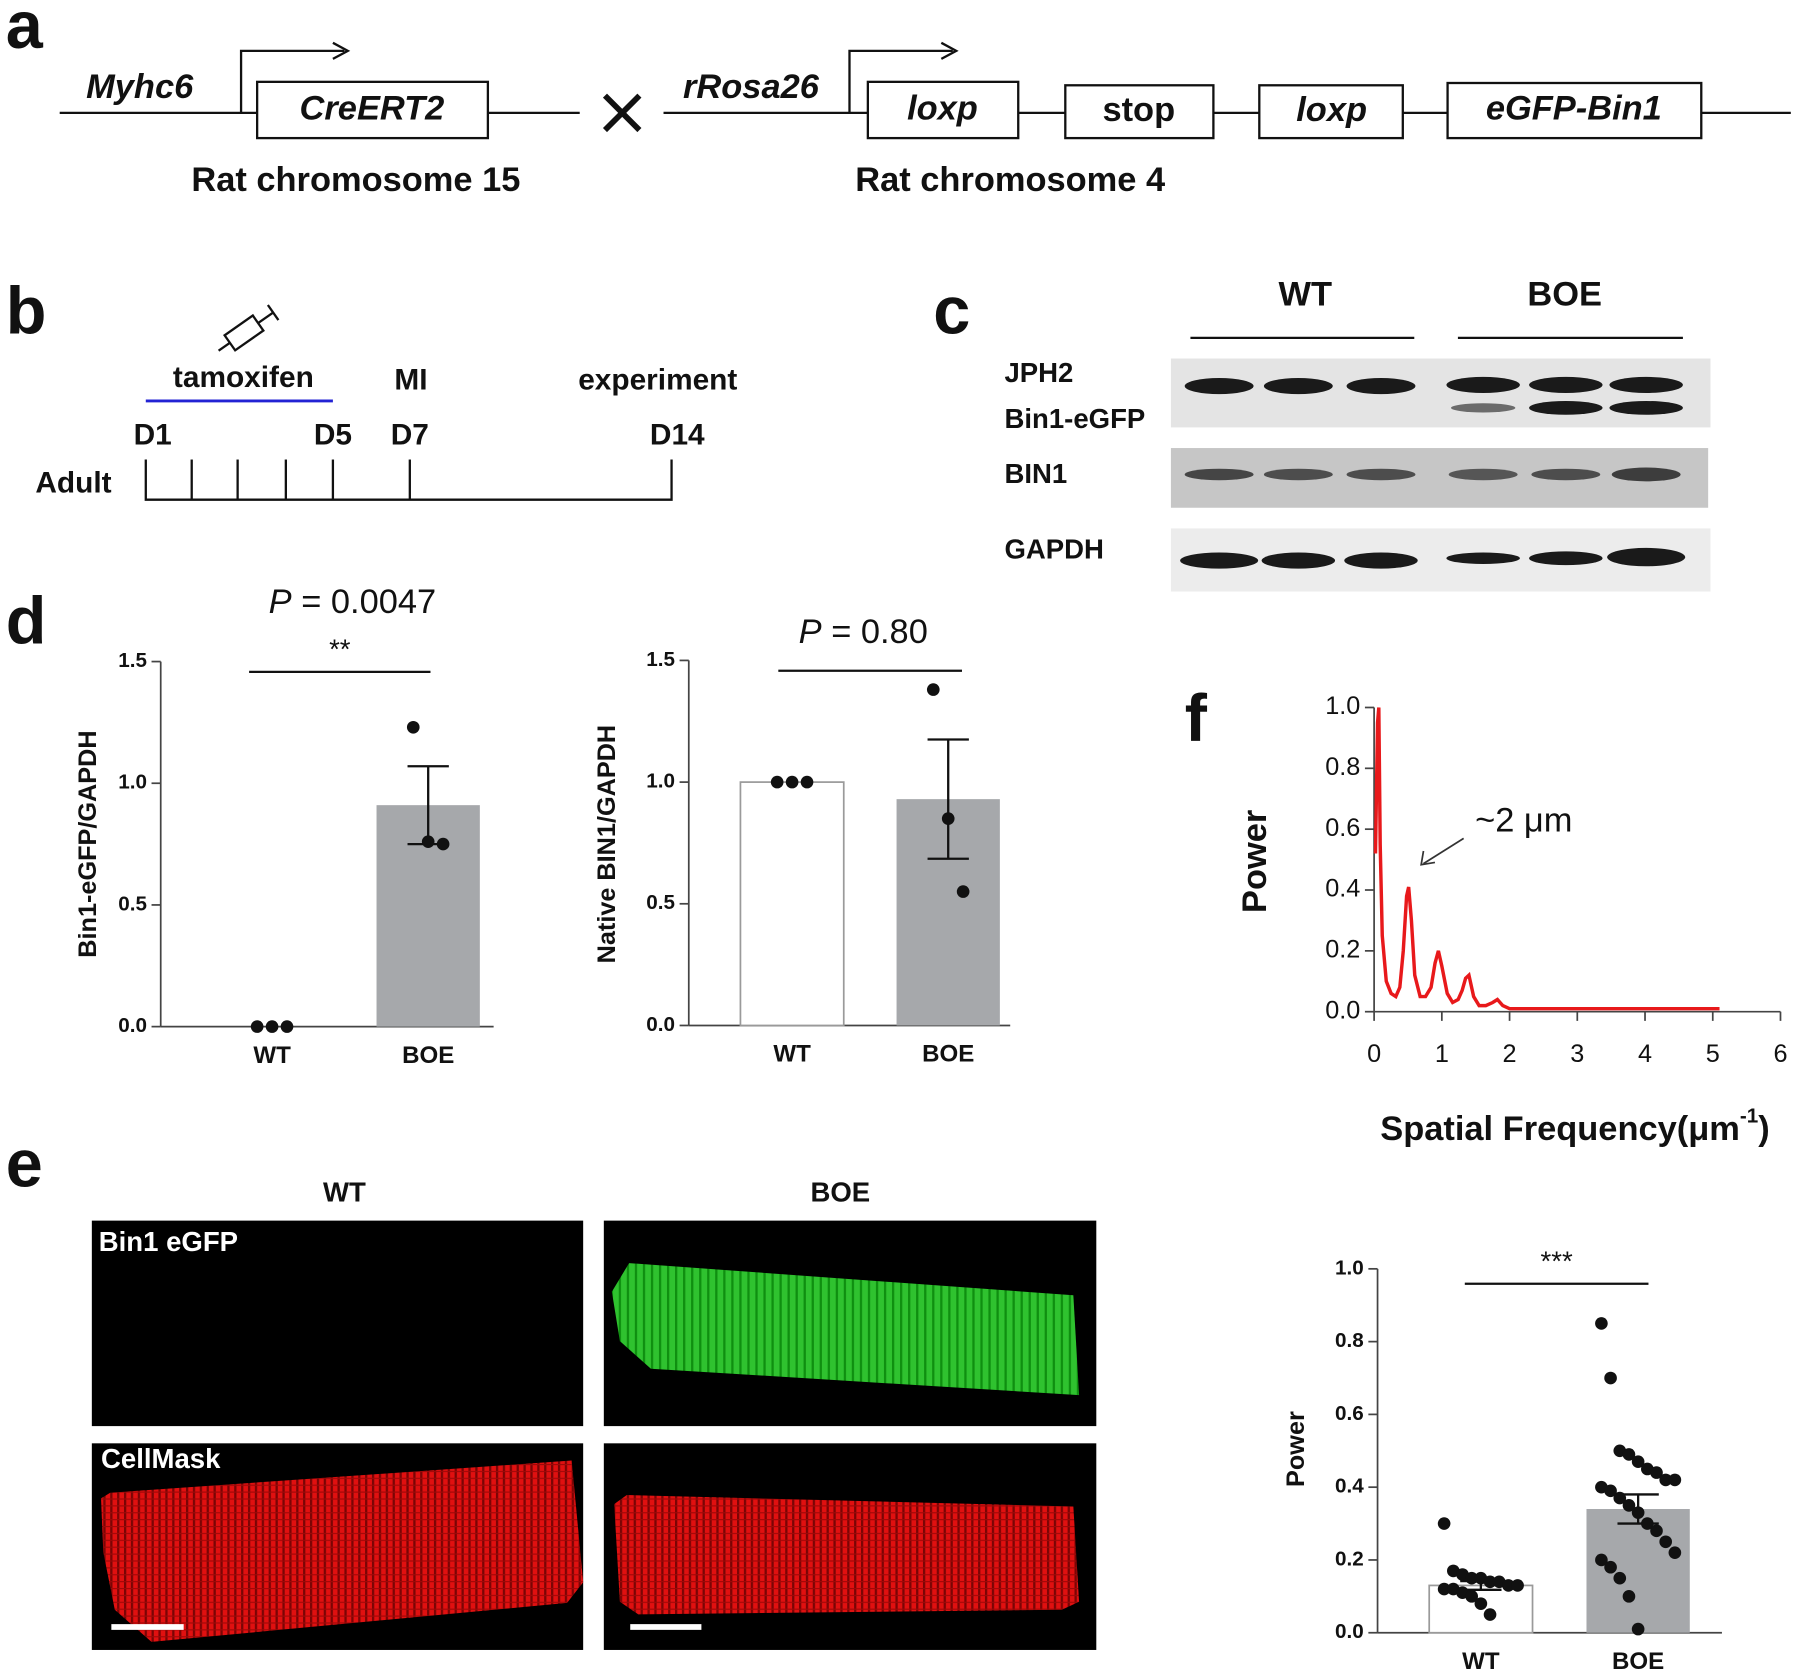 The width and height of the screenshot is (1800, 1679). What do you see at coordinates (1196, 719) in the screenshot?
I see `panel-label: f` at bounding box center [1196, 719].